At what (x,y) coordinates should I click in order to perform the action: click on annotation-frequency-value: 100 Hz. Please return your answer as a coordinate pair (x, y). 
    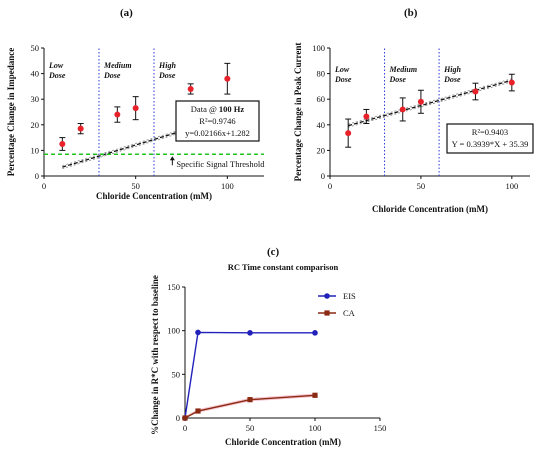
    Looking at the image, I should click on (231, 109).